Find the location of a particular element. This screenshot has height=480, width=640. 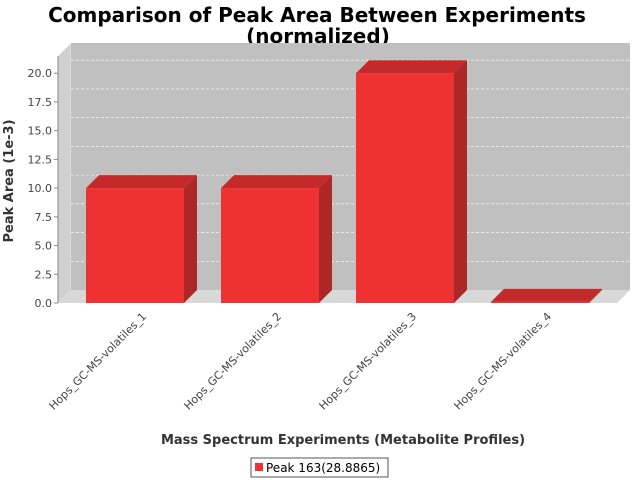

y-tick-label: 20.0 is located at coordinates (40, 73).